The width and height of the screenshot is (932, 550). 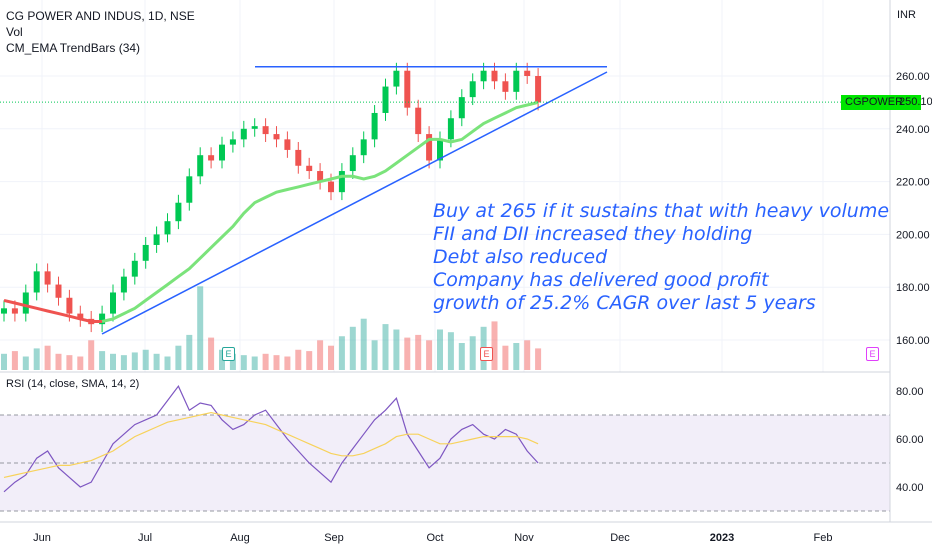 What do you see at coordinates (624, 303) in the screenshot?
I see `annotation-line-5: growth of 25.2% CAGR over last 5 years` at bounding box center [624, 303].